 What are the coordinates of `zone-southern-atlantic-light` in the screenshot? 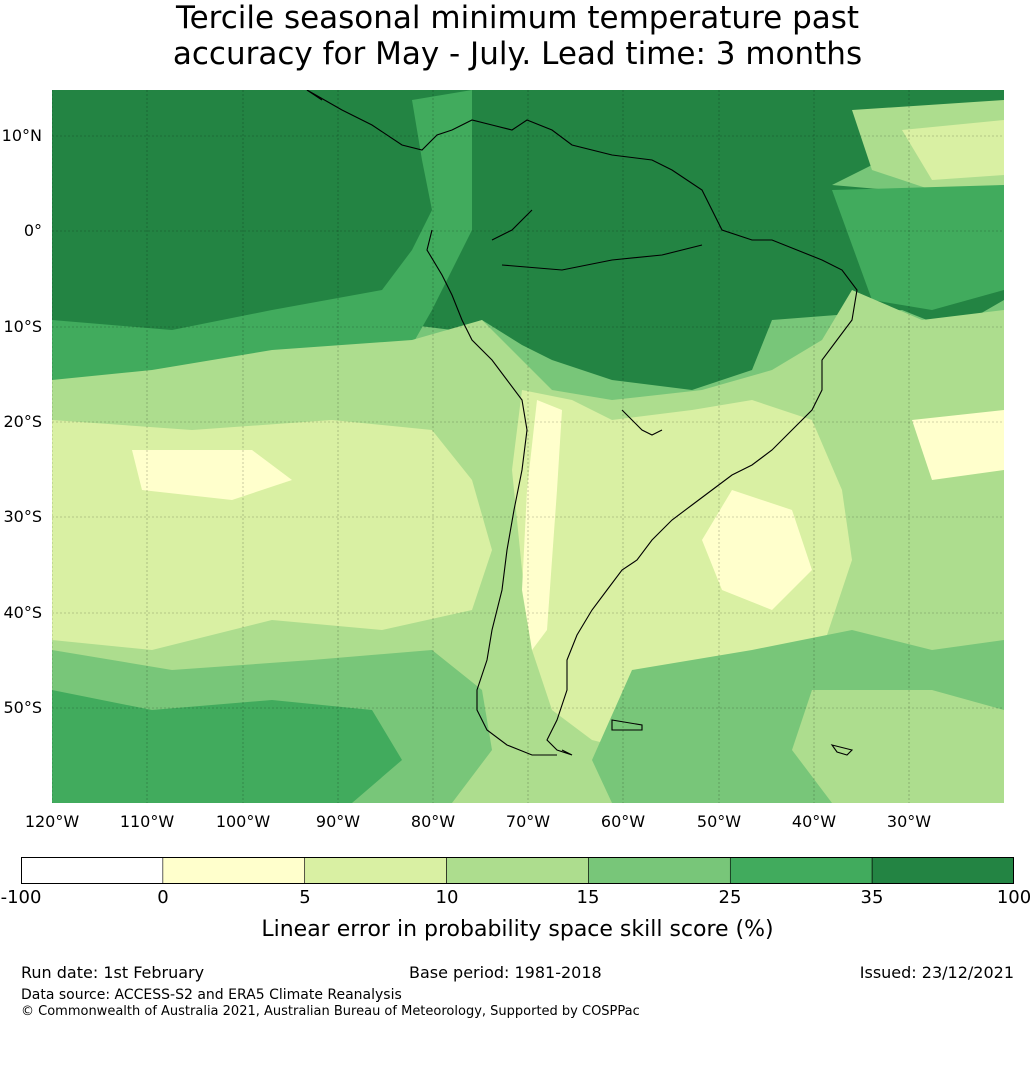 It's located at (898, 746).